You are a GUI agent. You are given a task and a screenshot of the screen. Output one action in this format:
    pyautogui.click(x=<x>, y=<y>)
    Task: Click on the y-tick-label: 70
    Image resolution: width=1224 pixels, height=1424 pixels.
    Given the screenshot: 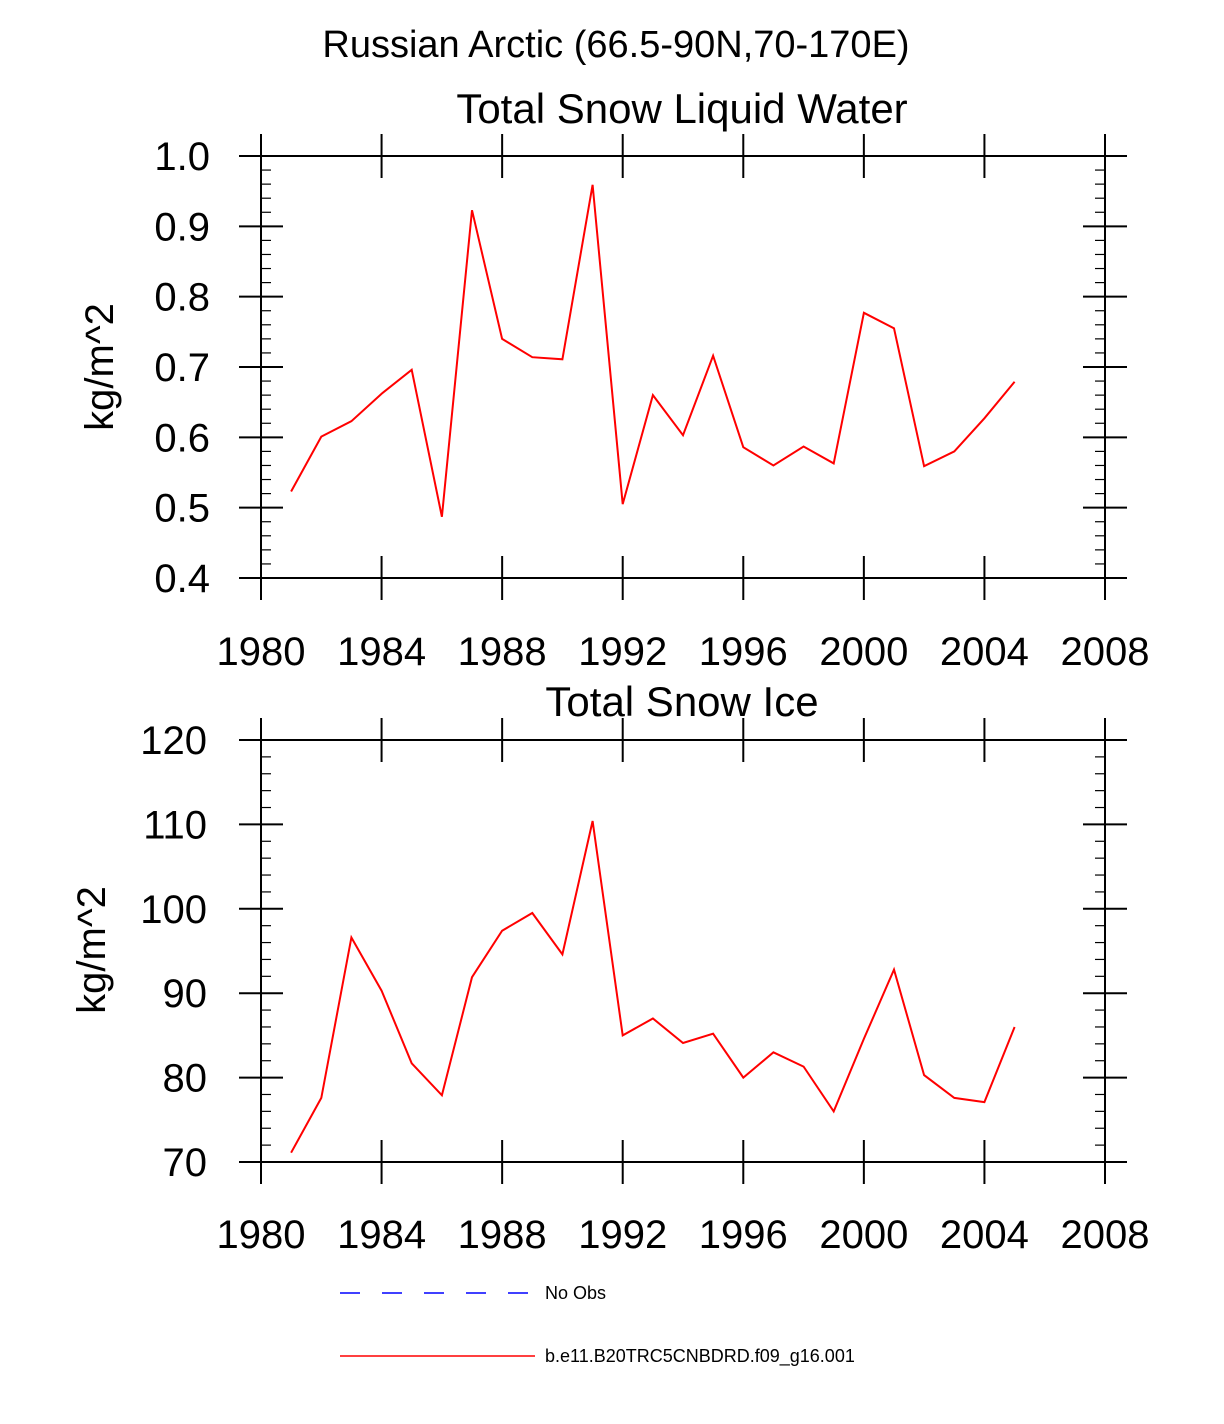 What is the action you would take?
    pyautogui.click(x=185, y=1163)
    